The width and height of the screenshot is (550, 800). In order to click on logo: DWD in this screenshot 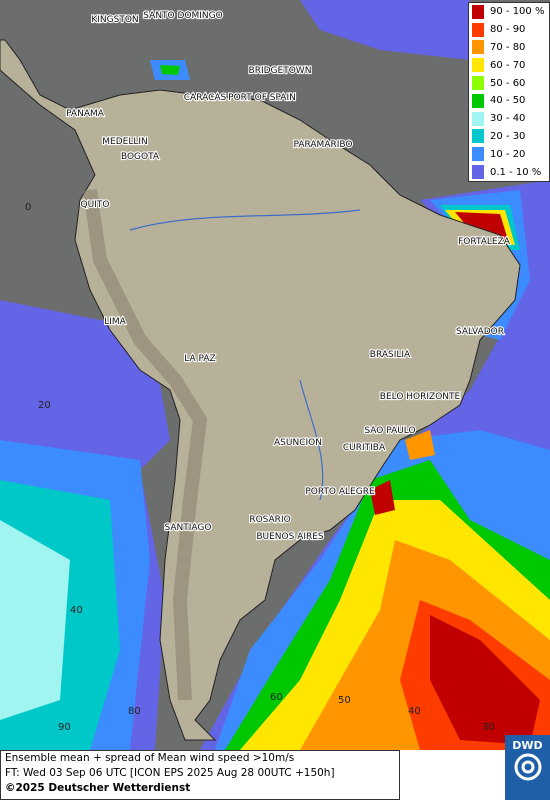, I will do `click(527, 767)`.